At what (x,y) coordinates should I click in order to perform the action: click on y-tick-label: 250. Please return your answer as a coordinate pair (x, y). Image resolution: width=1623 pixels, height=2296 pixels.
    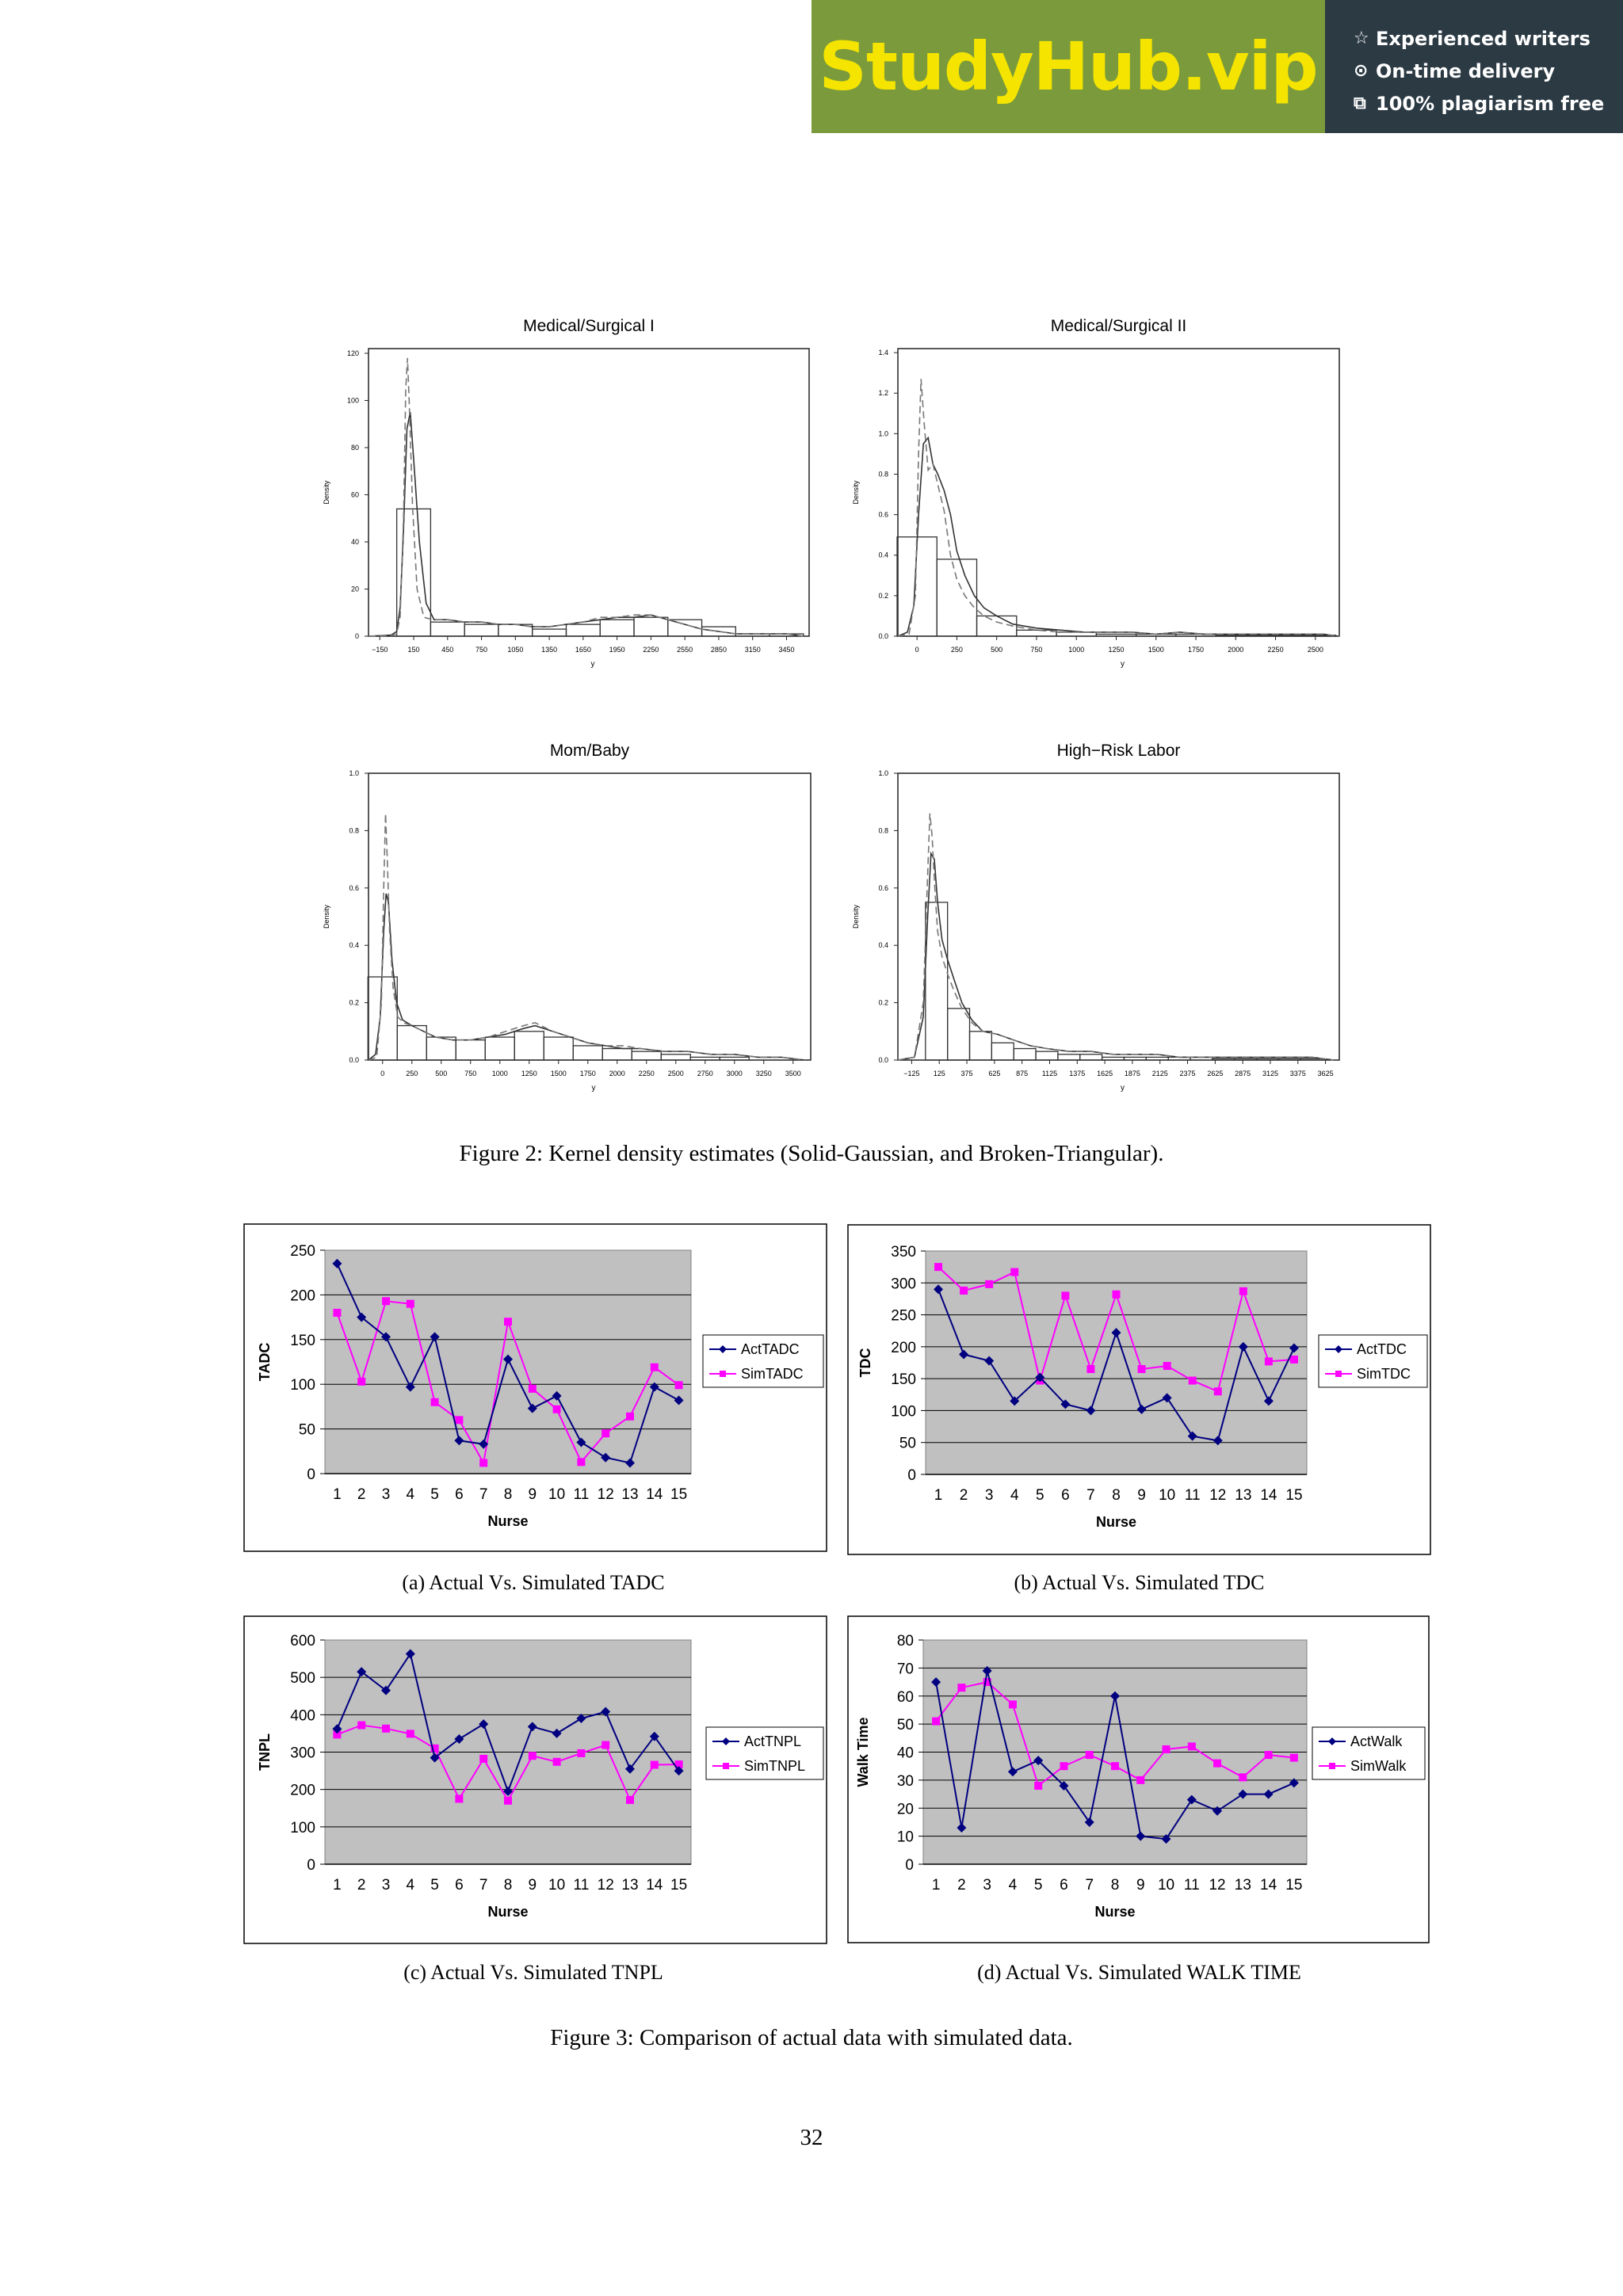
    Looking at the image, I should click on (302, 1251).